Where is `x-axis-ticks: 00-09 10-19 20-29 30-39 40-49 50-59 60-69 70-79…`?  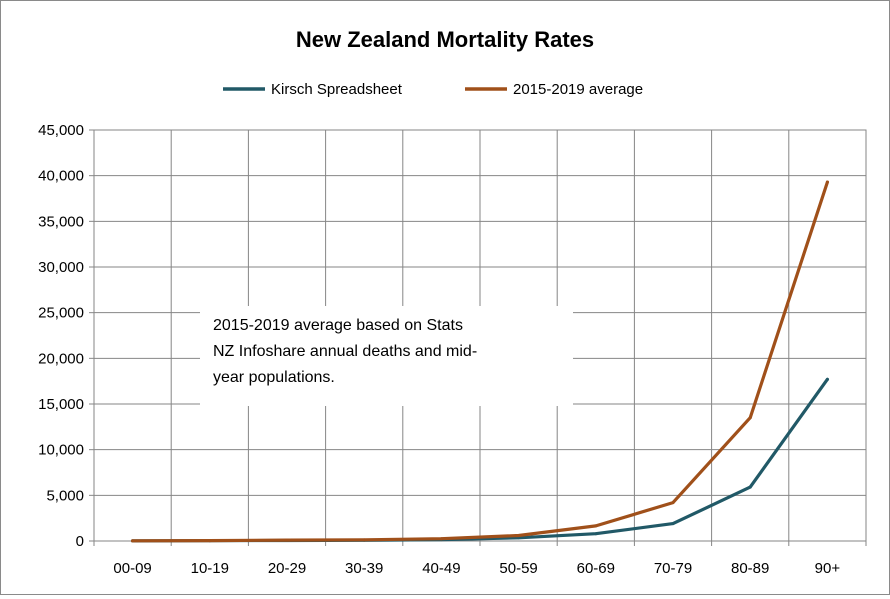
x-axis-ticks: 00-09 10-19 20-29 30-39 40-49 50-59 60-69 70-79… is located at coordinates (476, 568).